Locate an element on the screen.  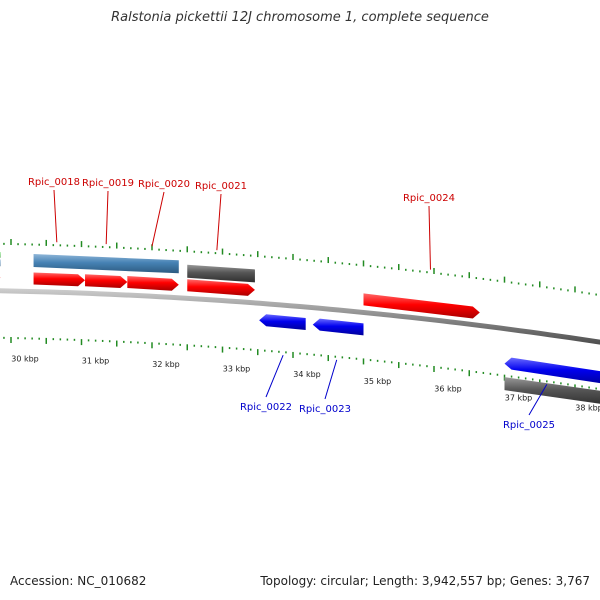
rpic-0024-gene-arrow is located at coordinates (421, 306).